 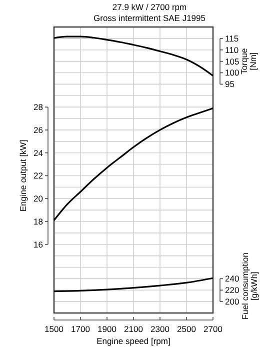 I want to click on chart-subtitle: Gross intermittent SAE J1995, so click(x=150, y=18).